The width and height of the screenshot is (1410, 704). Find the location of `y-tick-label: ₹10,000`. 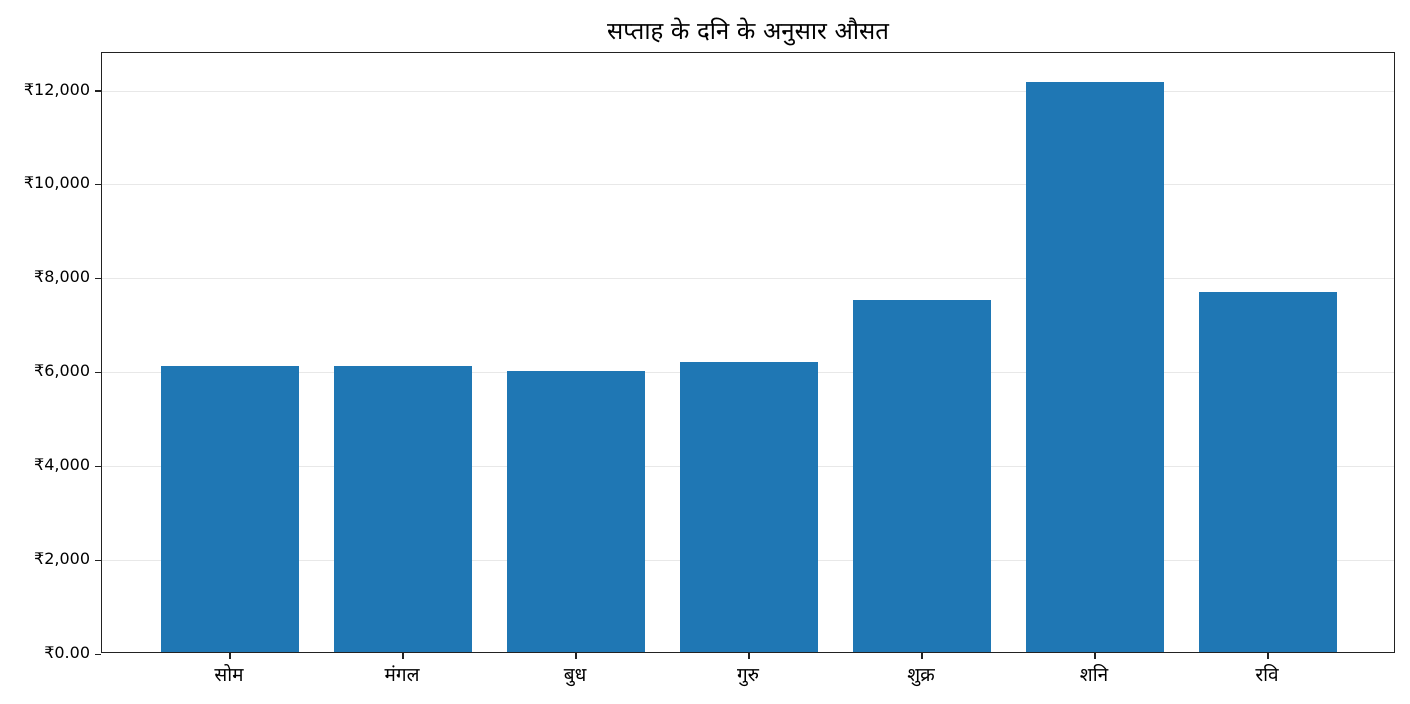

y-tick-label: ₹10,000 is located at coordinates (56, 183).